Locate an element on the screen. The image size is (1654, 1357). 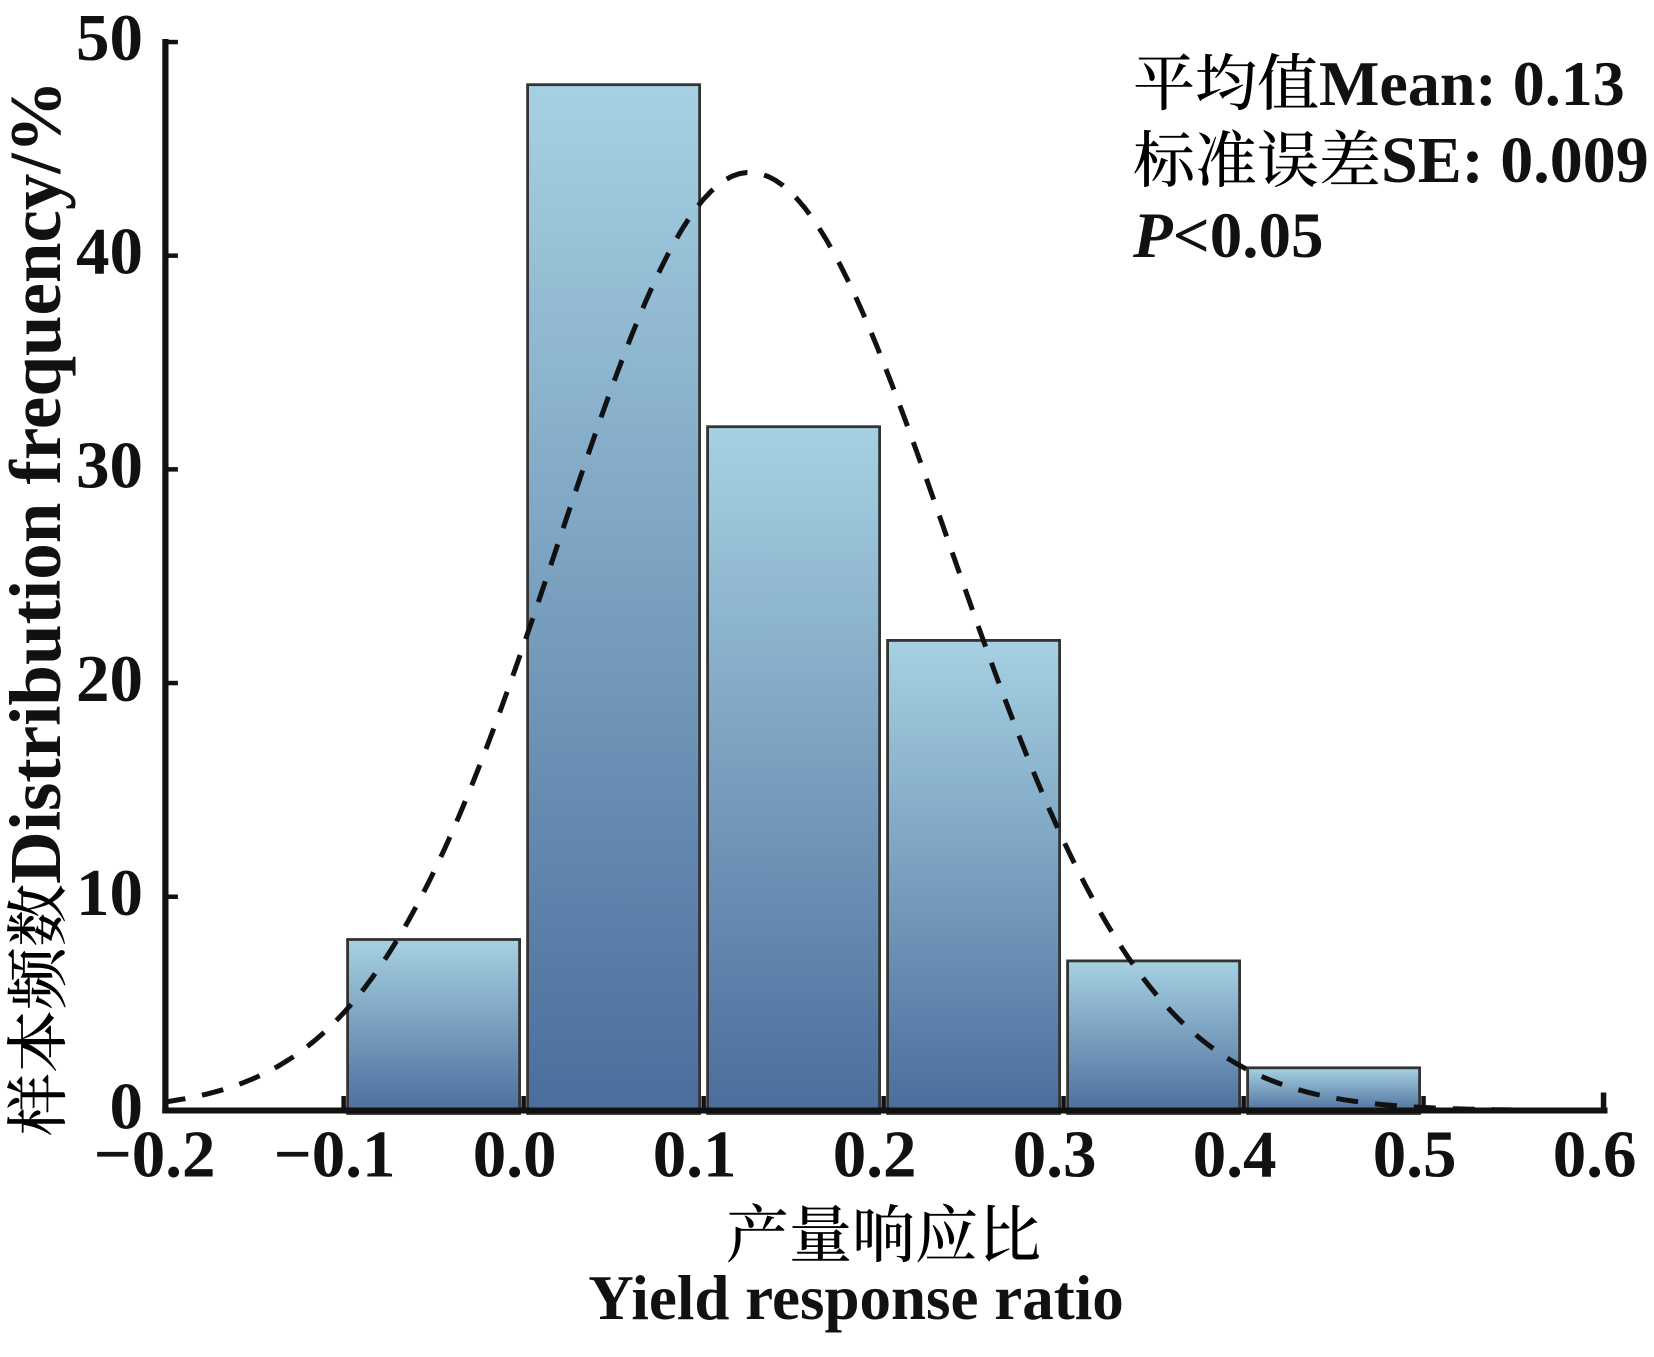
svg-text: Yield response ratio is located at coordinates (855, 1298).